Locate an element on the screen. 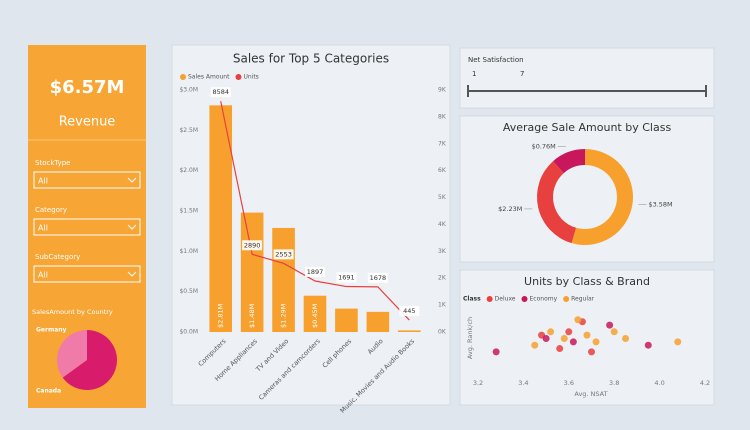  slicer-panel is located at coordinates (587, 78).